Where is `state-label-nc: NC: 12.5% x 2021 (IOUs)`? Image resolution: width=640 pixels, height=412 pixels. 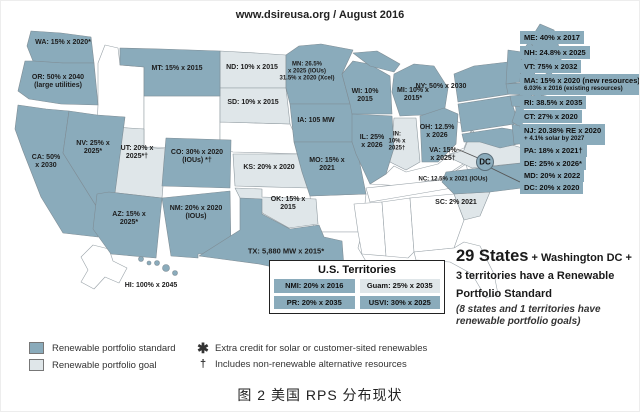 state-label-nc: NC: 12.5% x 2021 (IOUs) is located at coordinates (453, 179).